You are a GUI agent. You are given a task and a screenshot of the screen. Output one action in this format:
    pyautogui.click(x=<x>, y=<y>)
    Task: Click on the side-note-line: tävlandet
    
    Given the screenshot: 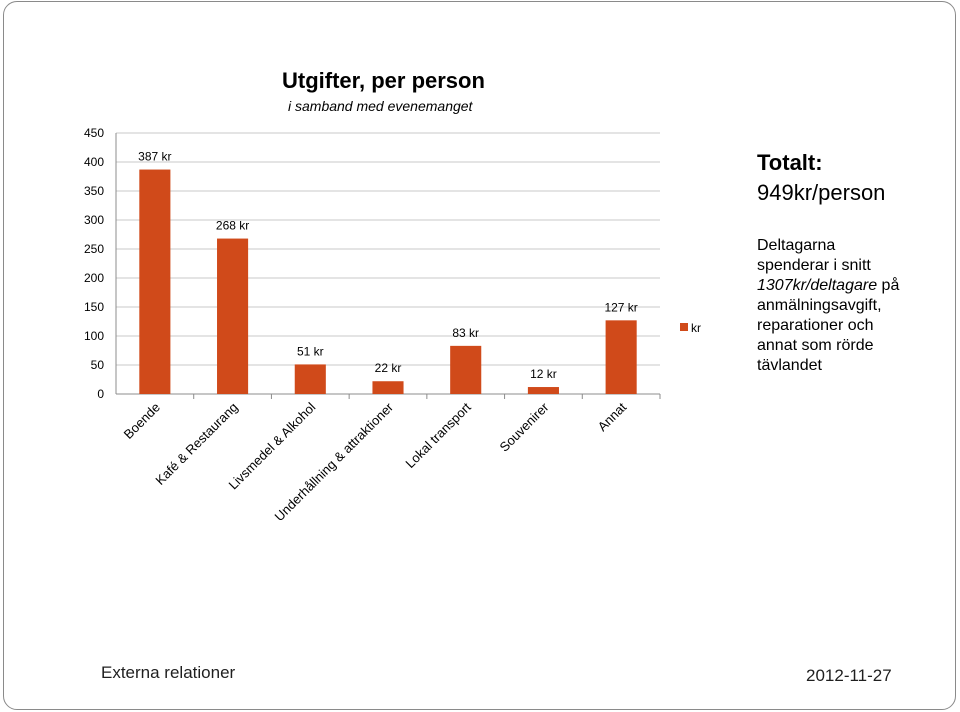 What is the action you would take?
    pyautogui.click(x=789, y=365)
    